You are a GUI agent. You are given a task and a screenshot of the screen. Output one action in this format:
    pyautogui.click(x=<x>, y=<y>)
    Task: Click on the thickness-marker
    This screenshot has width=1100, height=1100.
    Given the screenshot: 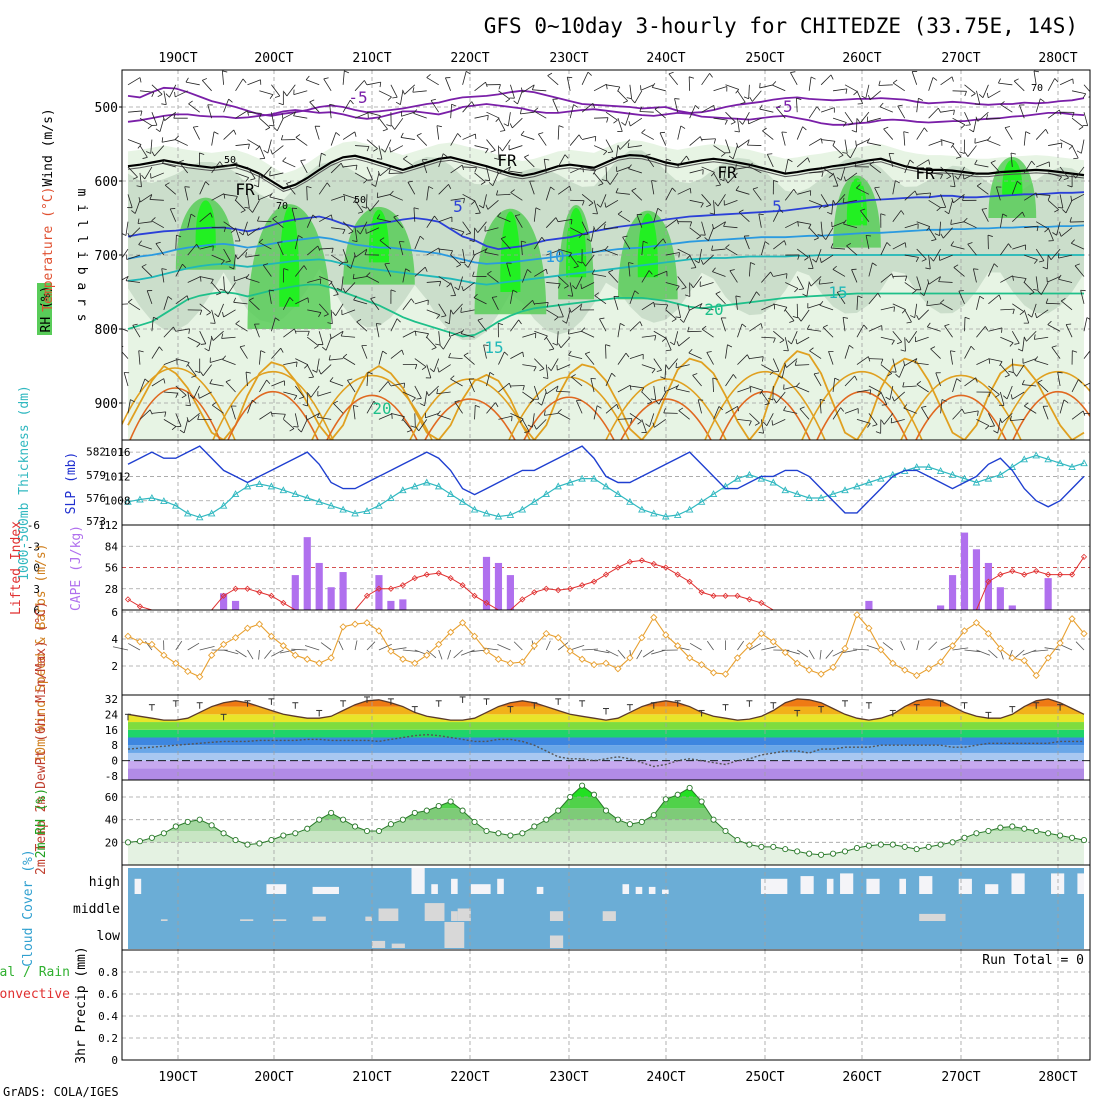 What is the action you would take?
    pyautogui.click(x=450, y=494)
    